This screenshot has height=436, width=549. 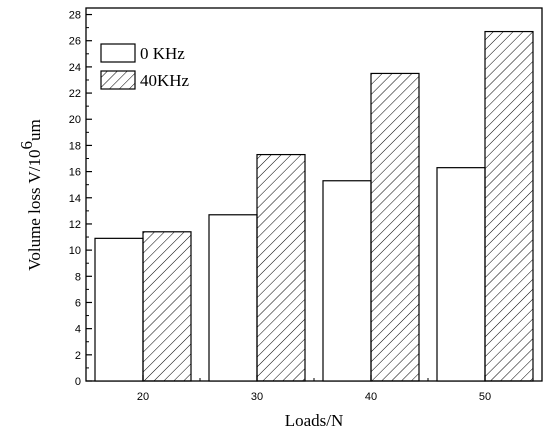 What do you see at coordinates (143, 397) in the screenshot?
I see `x-tick-label: 20` at bounding box center [143, 397].